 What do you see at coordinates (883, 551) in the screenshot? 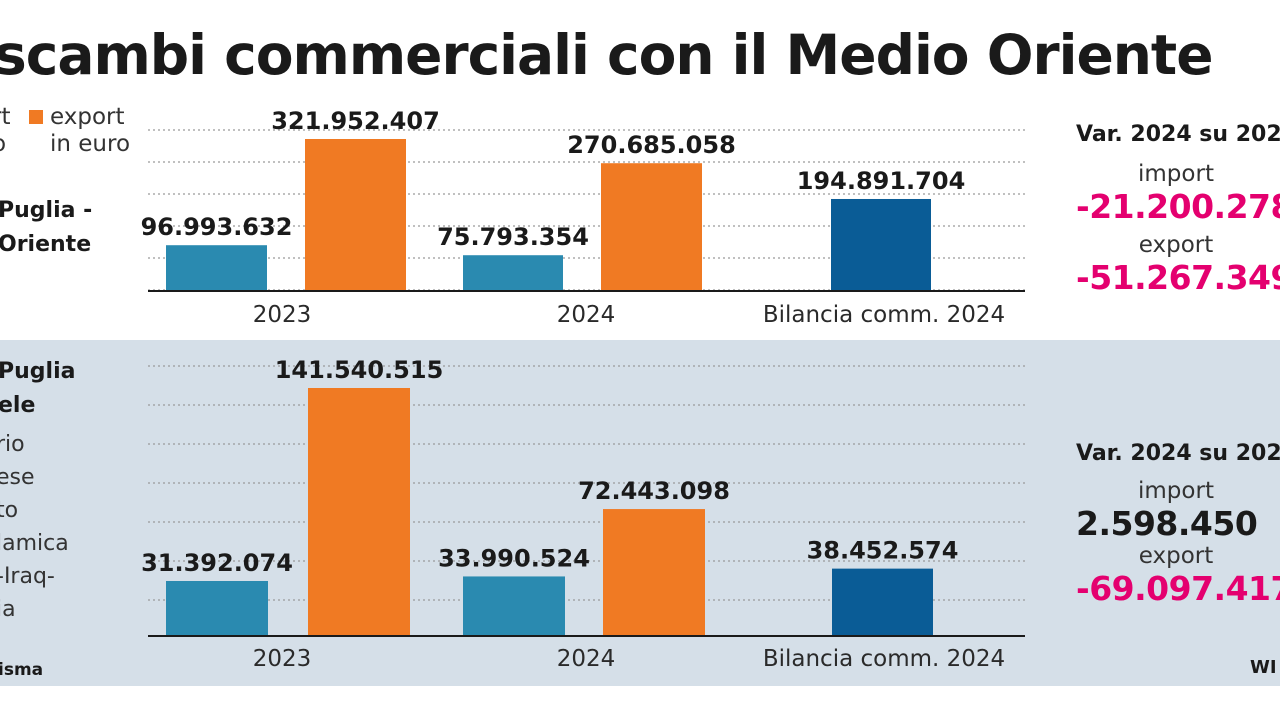
I see `data-label-bottom-balance-2: 38.452.574` at bounding box center [883, 551].